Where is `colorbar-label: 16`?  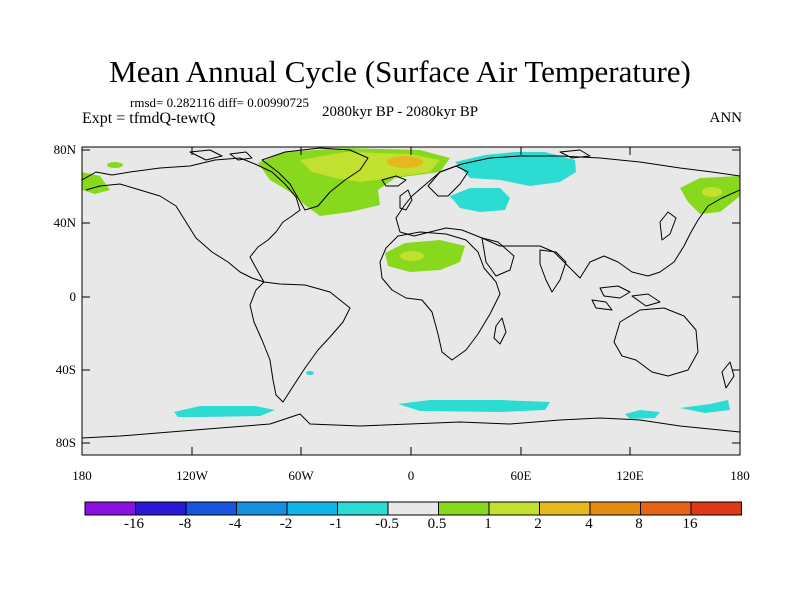
colorbar-label: 16 is located at coordinates (690, 524).